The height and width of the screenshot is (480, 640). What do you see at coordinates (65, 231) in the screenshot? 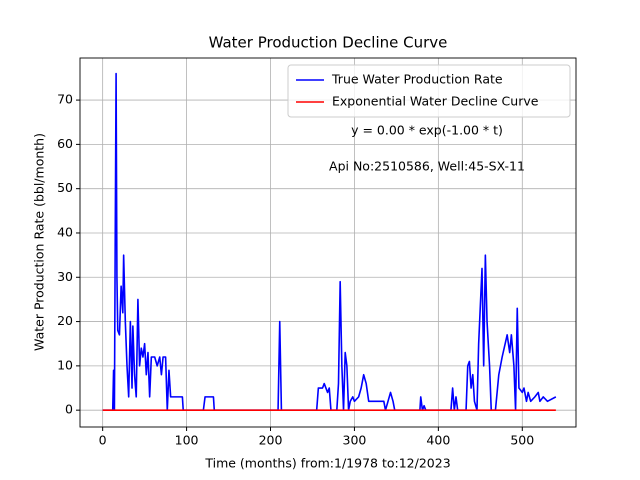
I see `y-tick-label: 40` at bounding box center [65, 231].